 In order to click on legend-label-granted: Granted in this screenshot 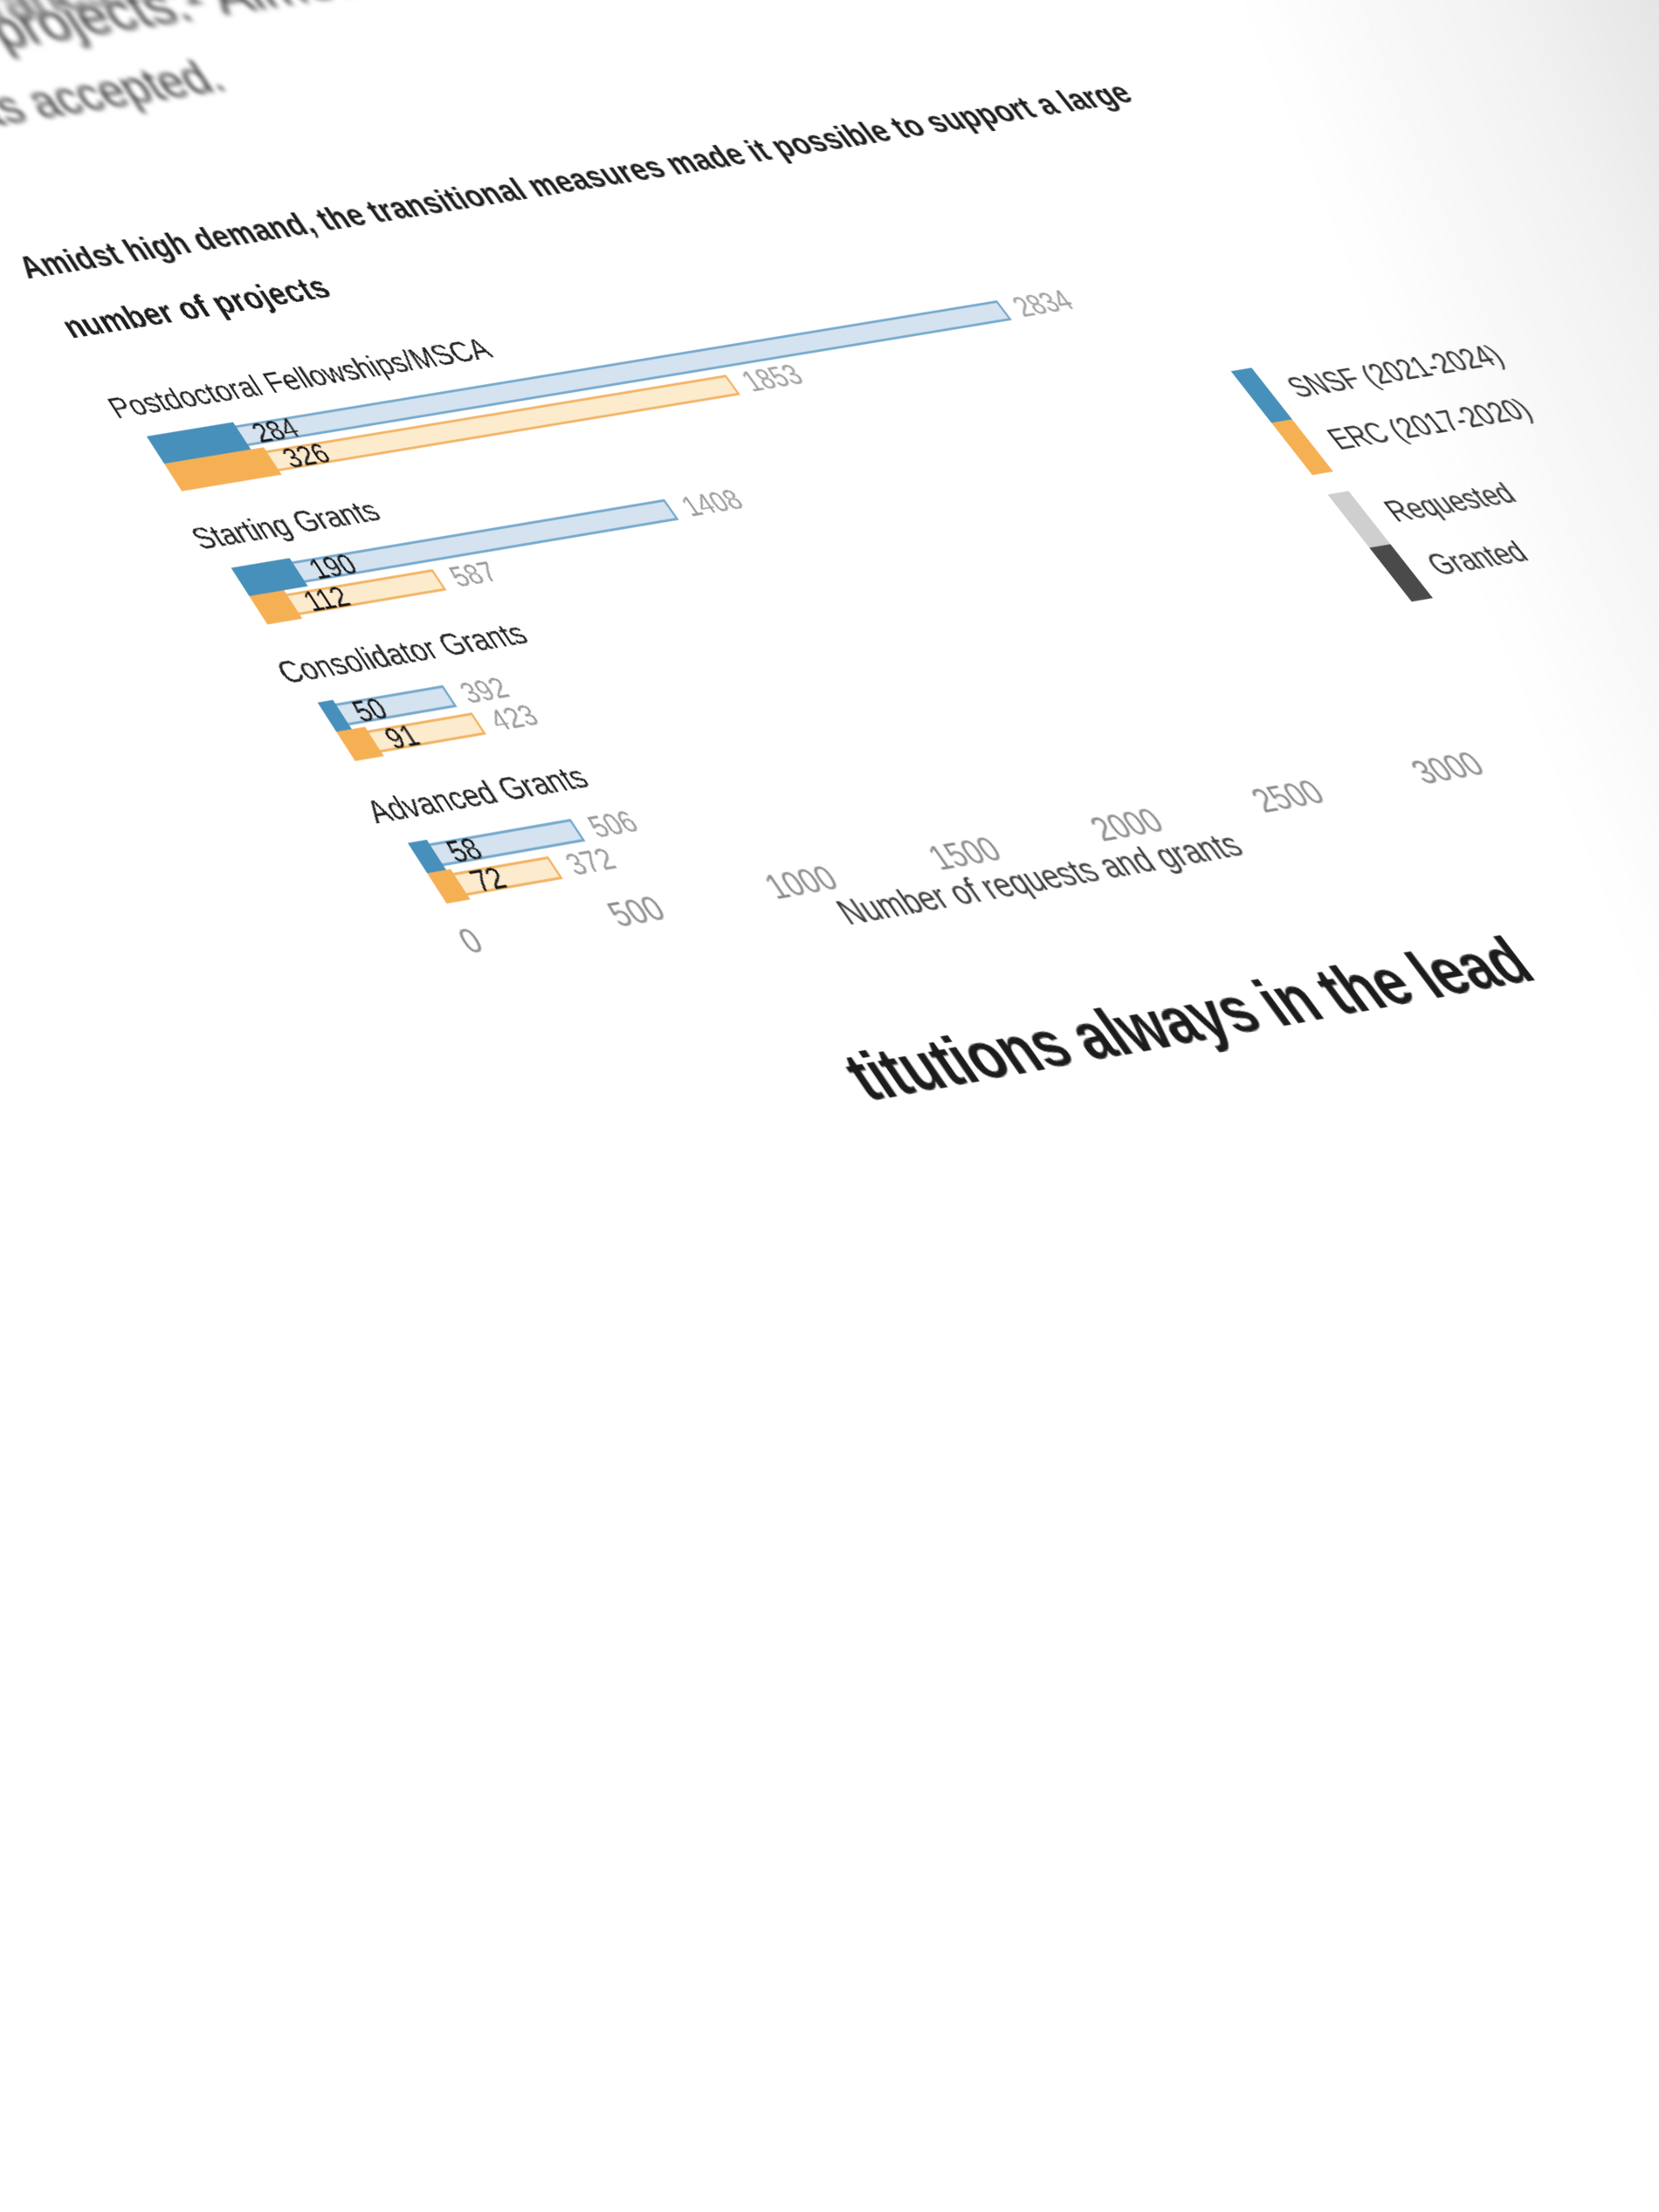, I will do `click(1478, 559)`.